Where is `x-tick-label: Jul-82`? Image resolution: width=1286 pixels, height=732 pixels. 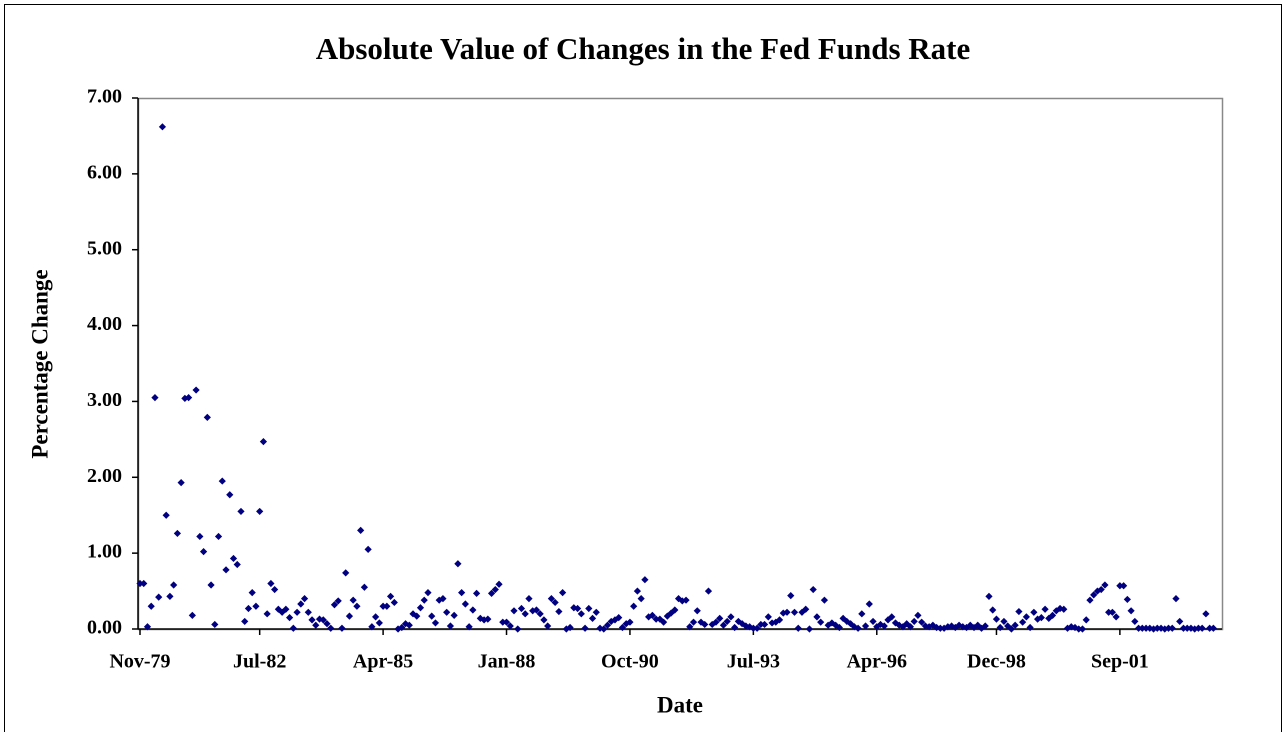 x-tick-label: Jul-82 is located at coordinates (259, 662).